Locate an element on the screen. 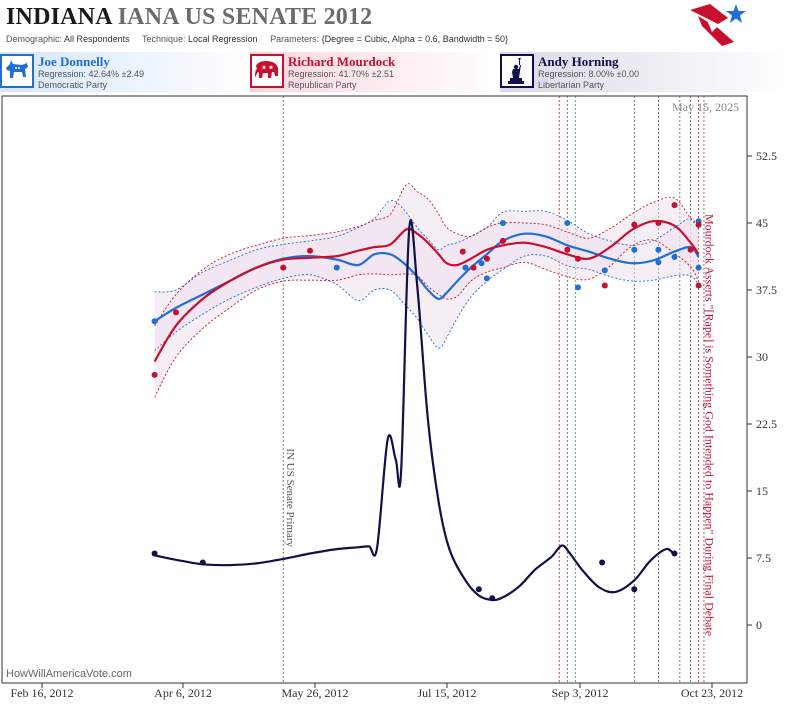  candidate-regression: Regression: 42.64% ±2.49 is located at coordinates (91, 74).